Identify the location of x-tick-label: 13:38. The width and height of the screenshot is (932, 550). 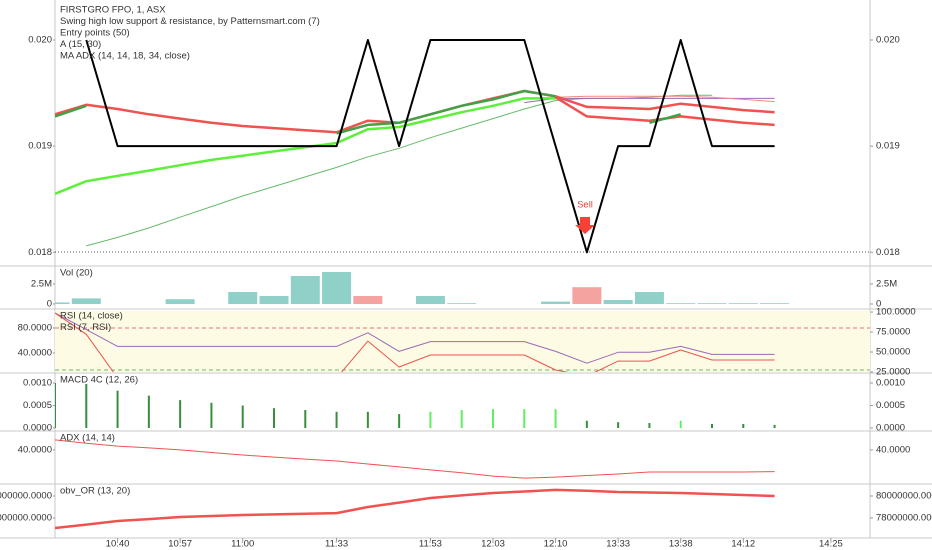
(681, 544).